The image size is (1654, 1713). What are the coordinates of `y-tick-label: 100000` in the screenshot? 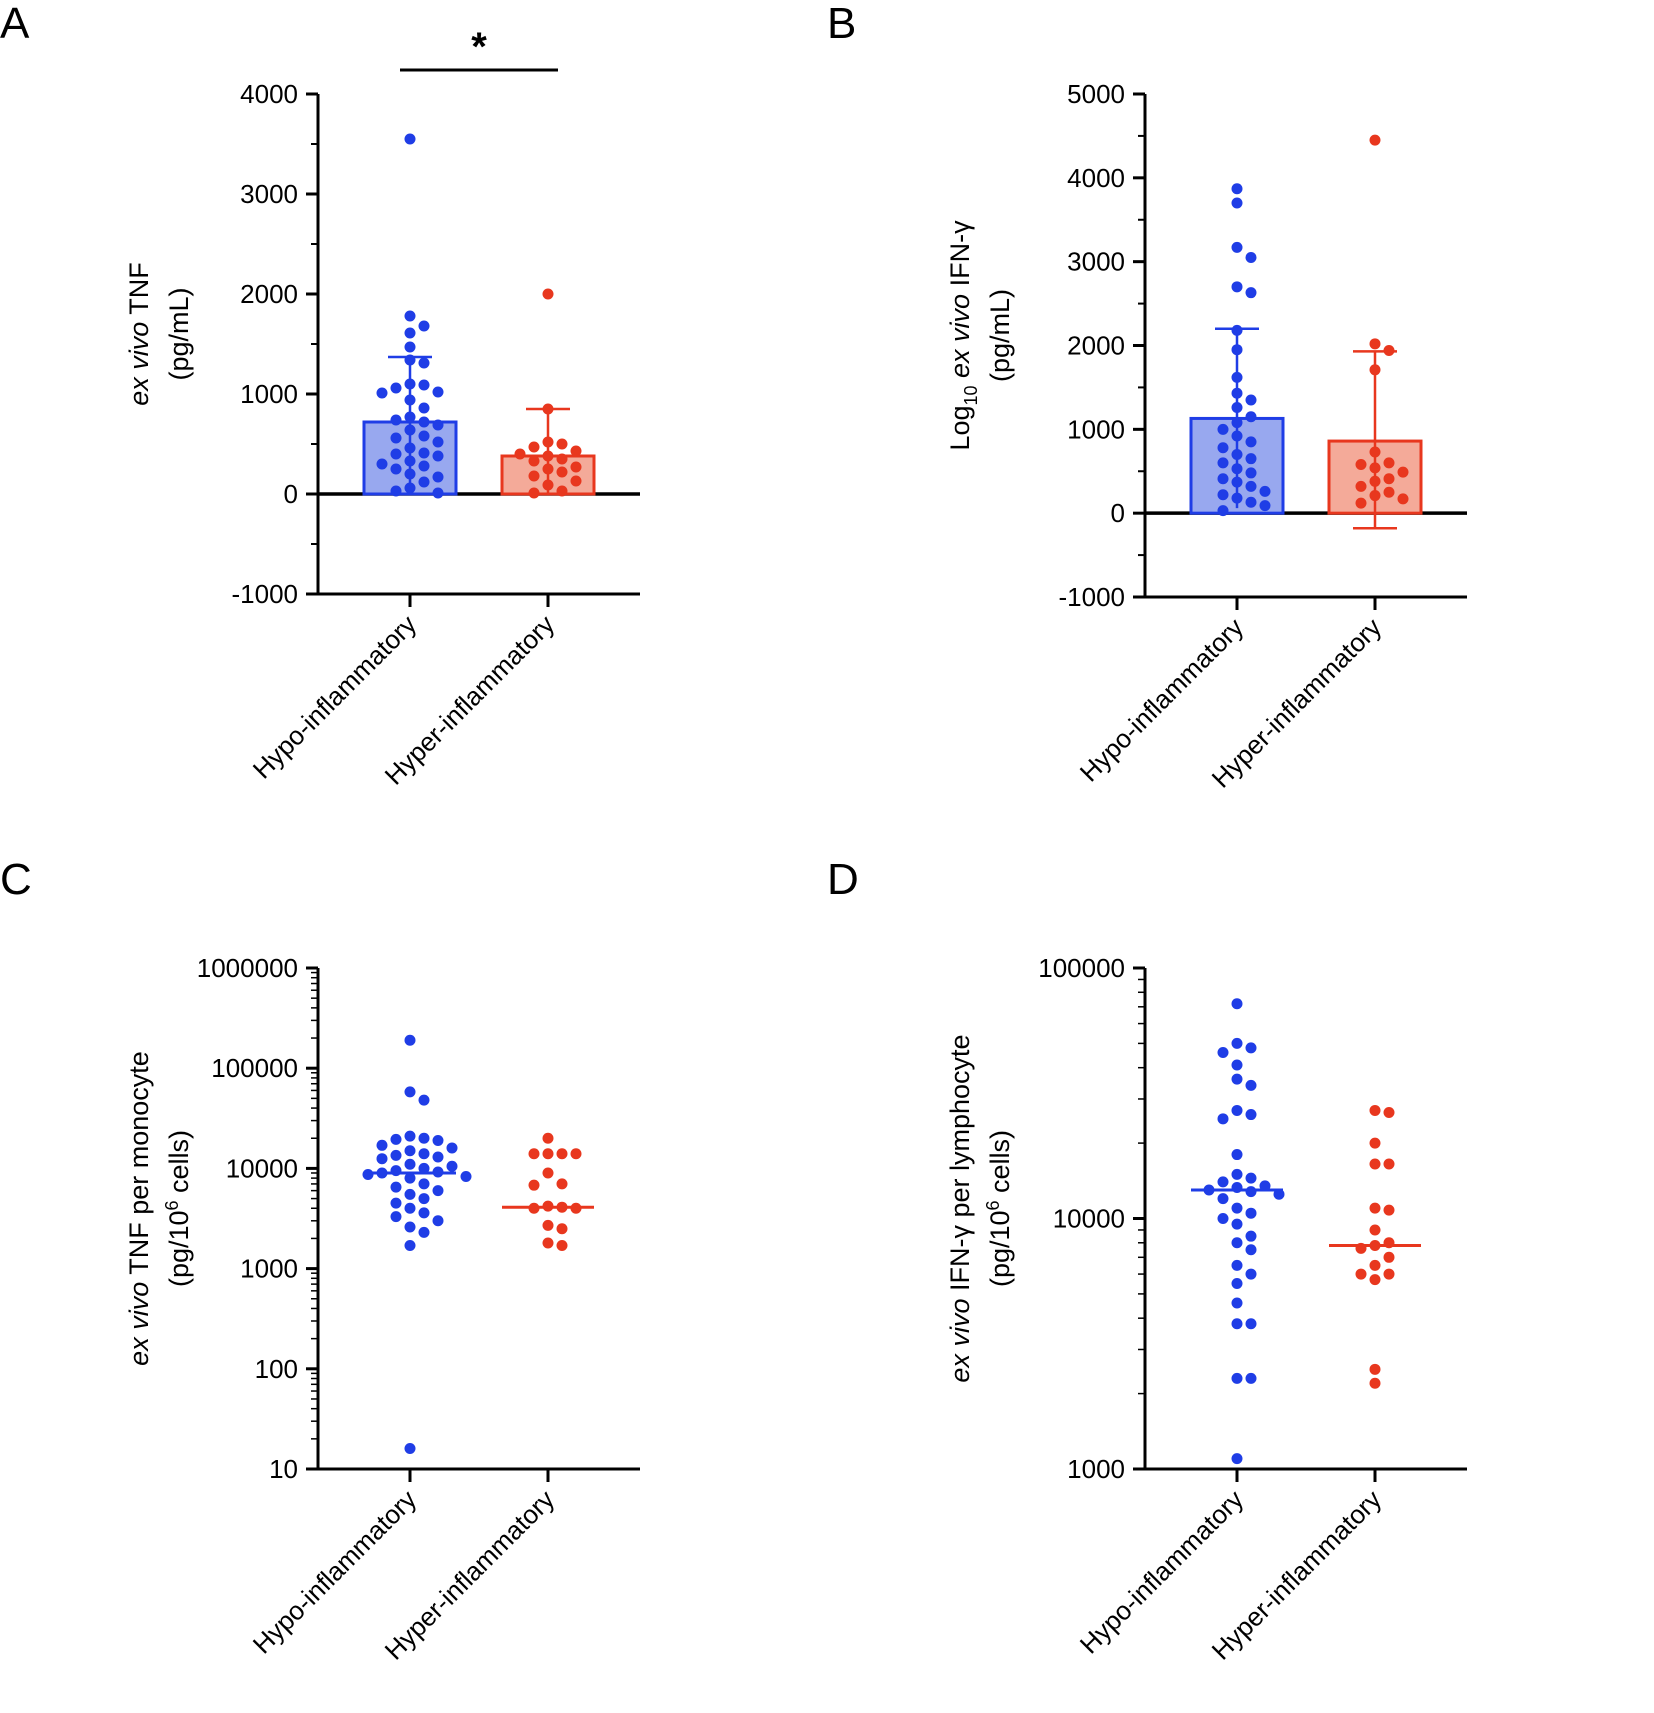 It's located at (1081, 968).